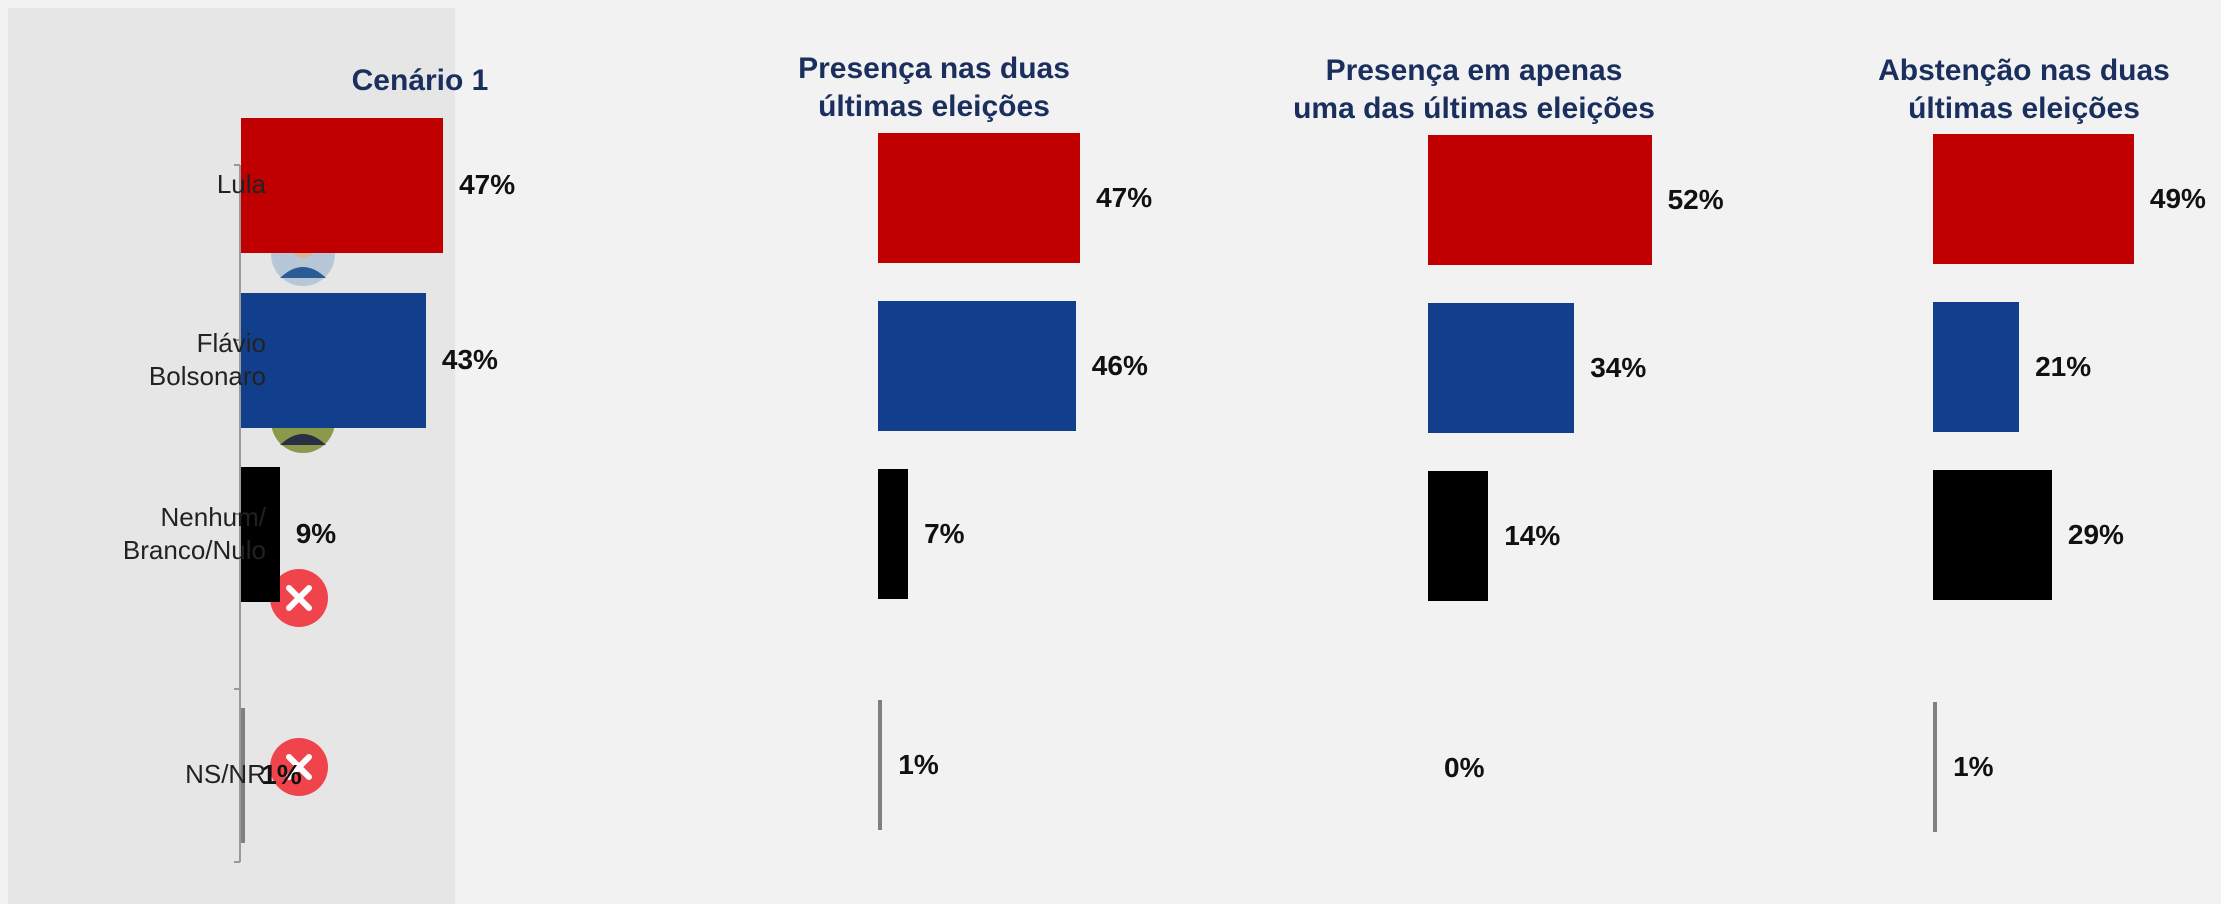 The height and width of the screenshot is (904, 2221). Describe the element at coordinates (469, 359) in the screenshot. I see `value-label: 43%` at that location.